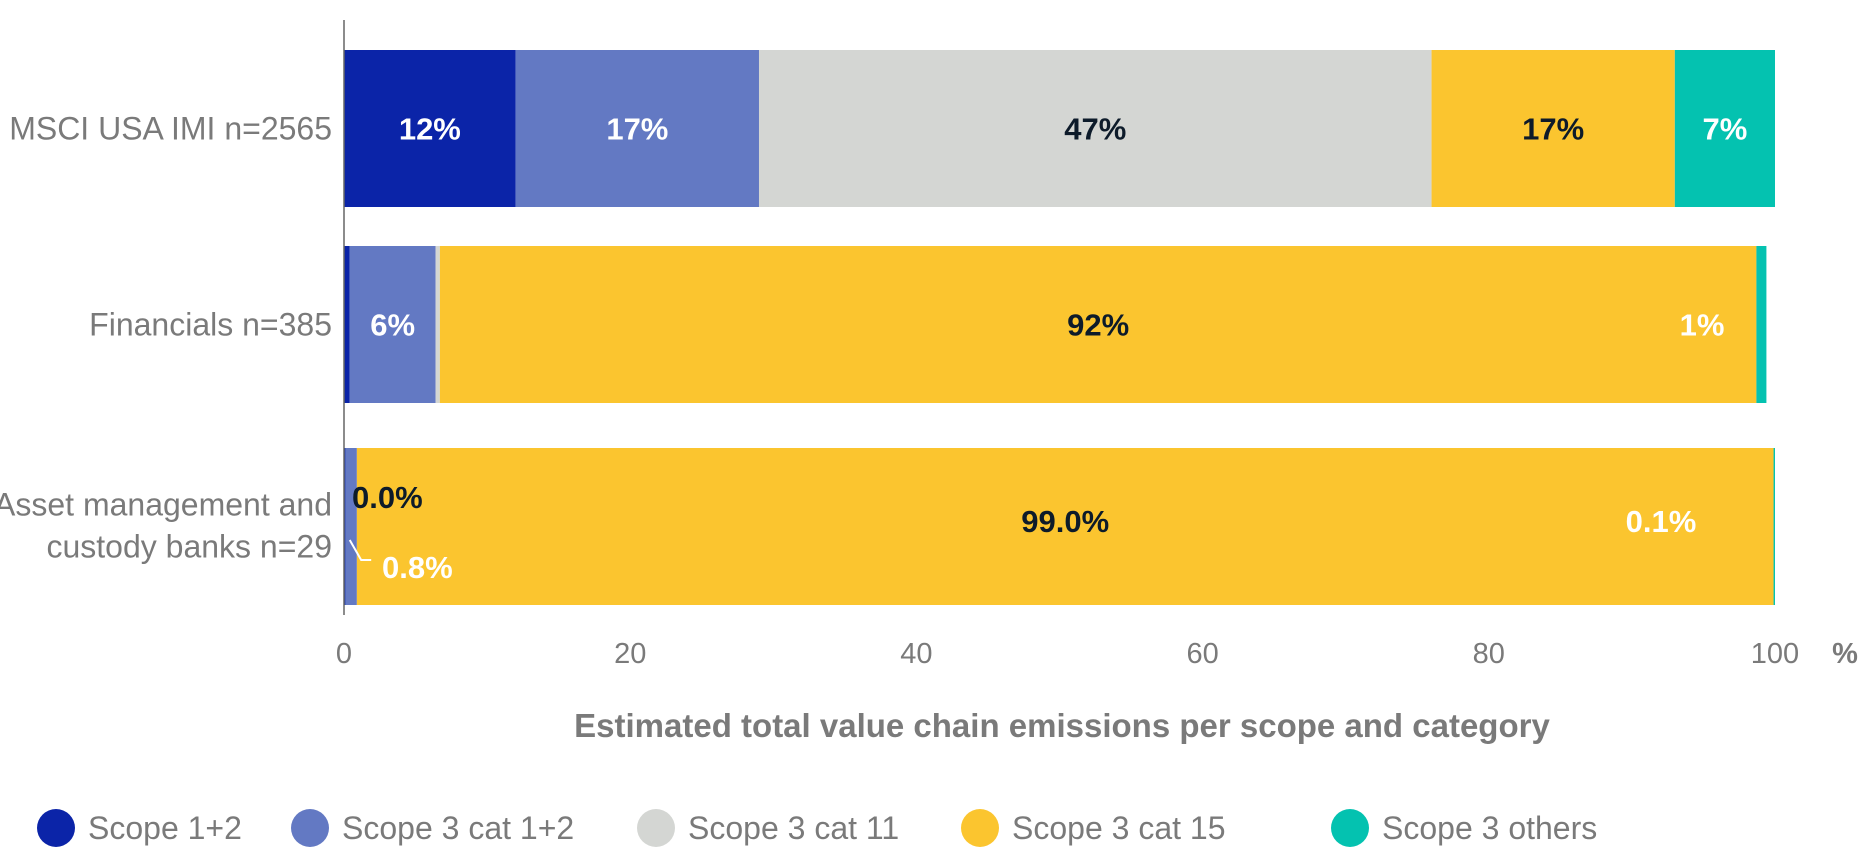  I want to click on x-tick-label: 20, so click(630, 654).